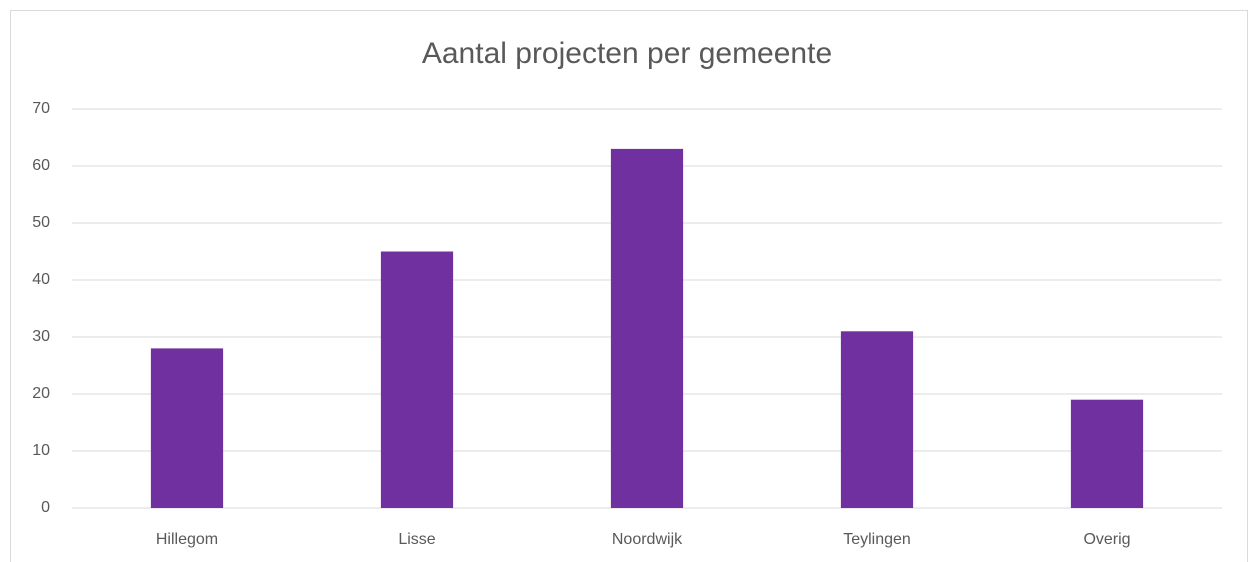 Image resolution: width=1249 pixels, height=562 pixels. I want to click on x-tick-label: Hillegom, so click(187, 539).